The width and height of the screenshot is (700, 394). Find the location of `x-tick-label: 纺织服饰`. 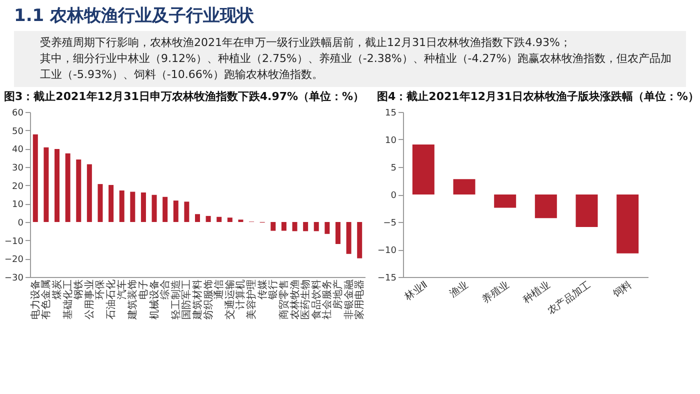

x-tick-label: 纺织服饰 is located at coordinates (208, 300).